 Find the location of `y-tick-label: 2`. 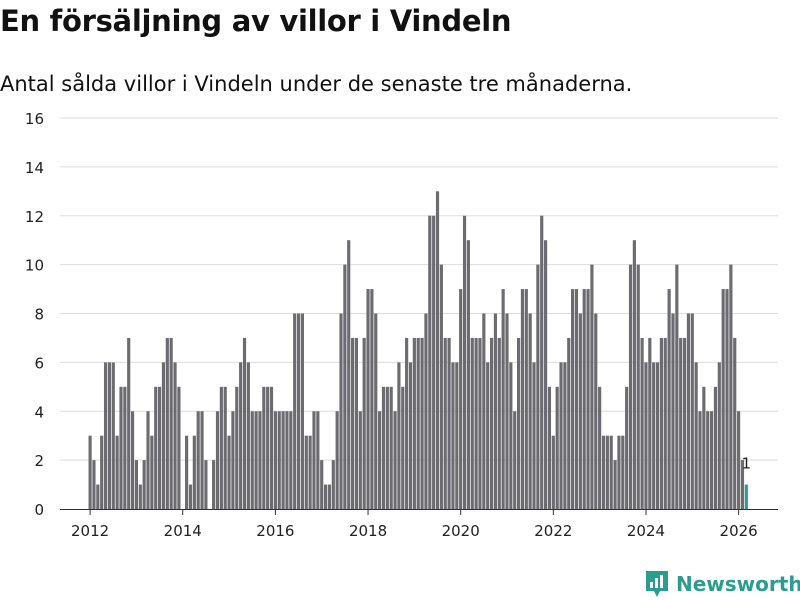

y-tick-label: 2 is located at coordinates (39, 461).